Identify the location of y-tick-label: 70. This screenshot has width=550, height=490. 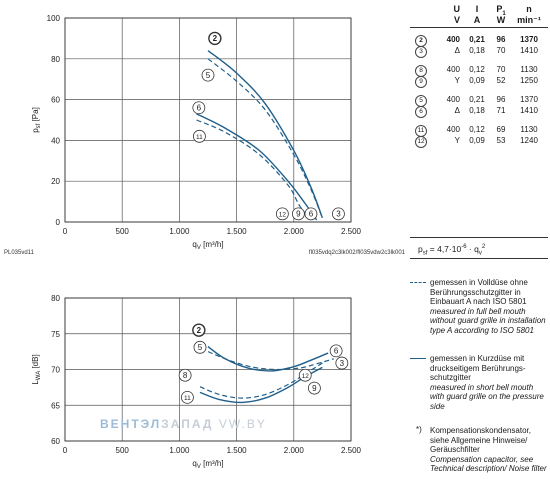
(55, 370).